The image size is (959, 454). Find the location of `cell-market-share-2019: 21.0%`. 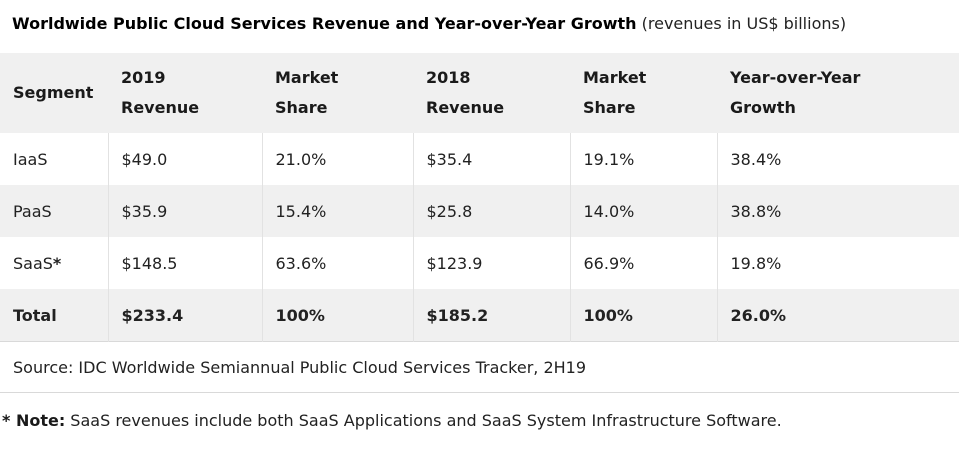

cell-market-share-2019: 21.0% is located at coordinates (337, 159).